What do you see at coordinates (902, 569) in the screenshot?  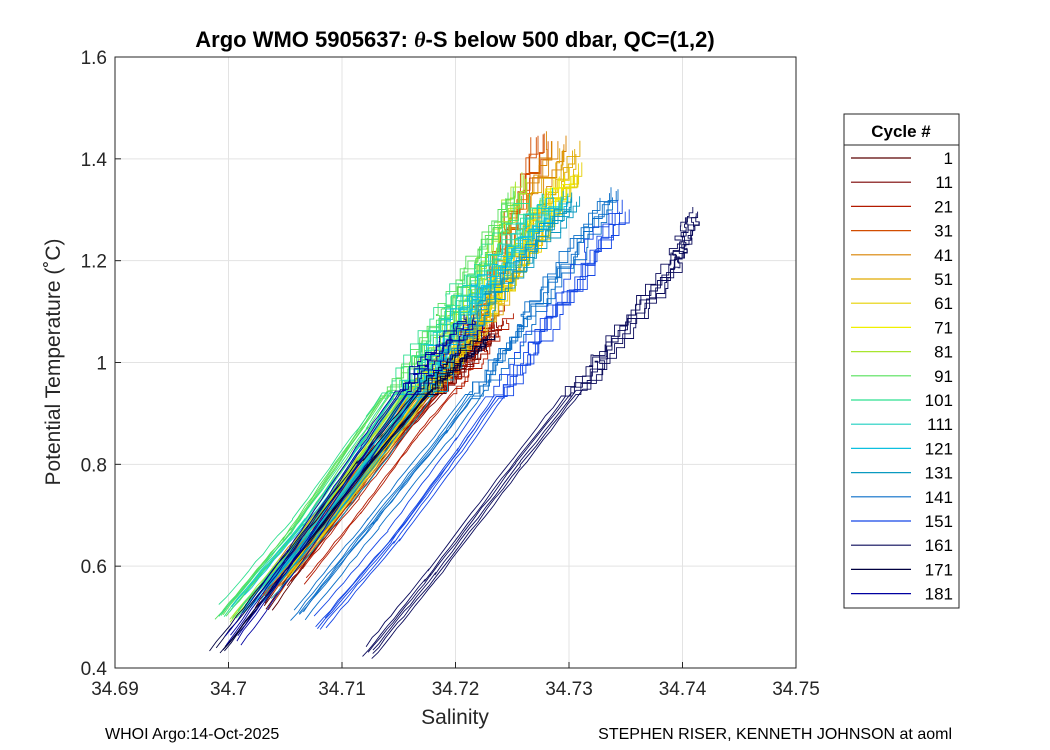 I see `legend-item-171: 171` at bounding box center [902, 569].